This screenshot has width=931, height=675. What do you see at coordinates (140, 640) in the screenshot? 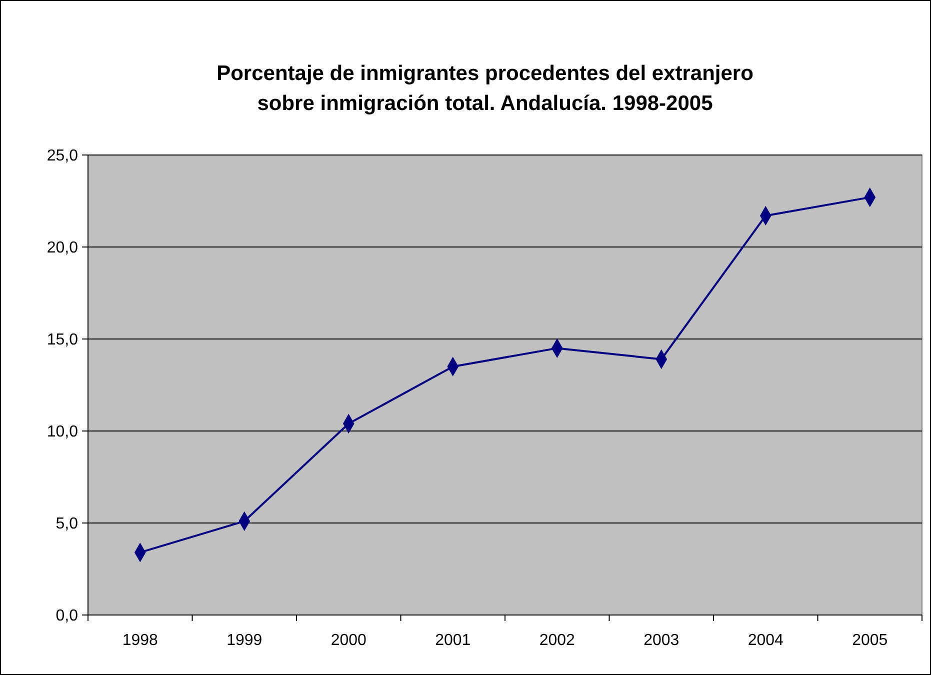
I see `x-tick-label: 1998` at bounding box center [140, 640].